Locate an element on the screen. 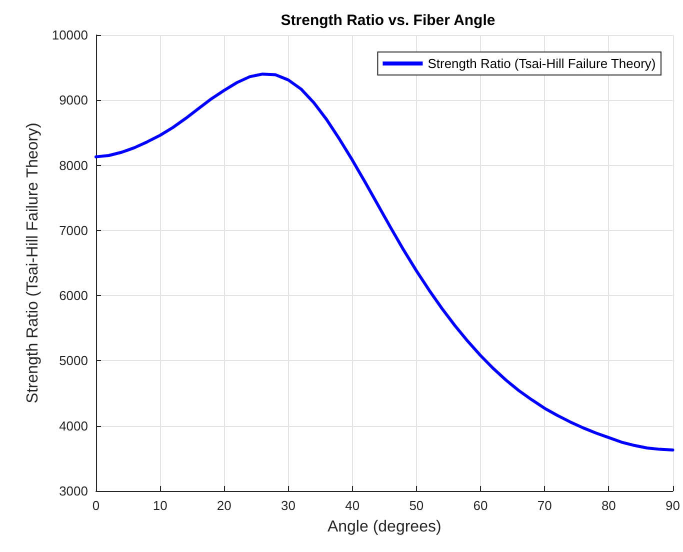 This screenshot has height=552, width=683. y-tick-label: 9000 is located at coordinates (73, 100).